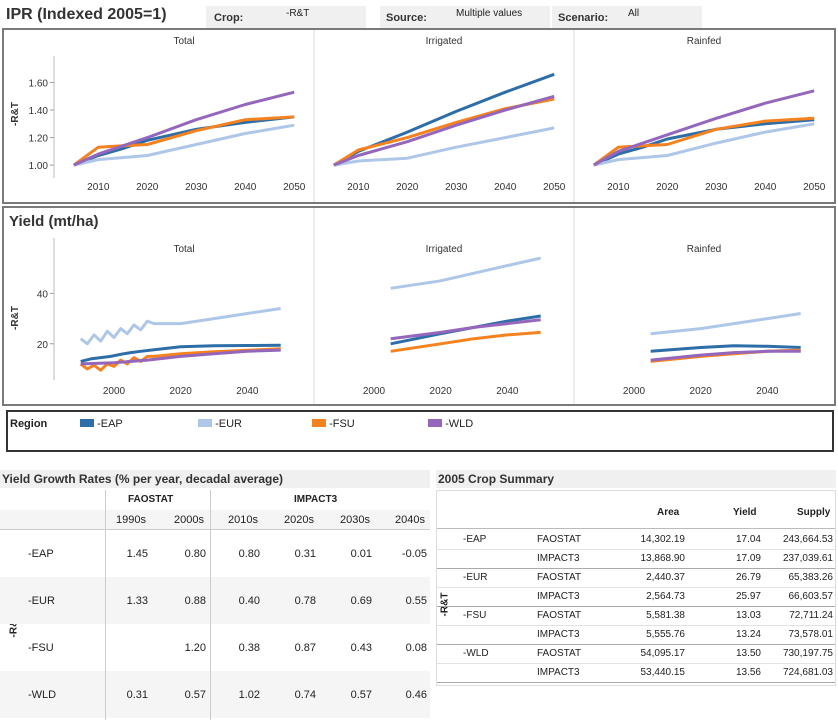 The image size is (838, 720). What do you see at coordinates (410, 520) in the screenshot?
I see `growth-col-2040s: 2040s` at bounding box center [410, 520].